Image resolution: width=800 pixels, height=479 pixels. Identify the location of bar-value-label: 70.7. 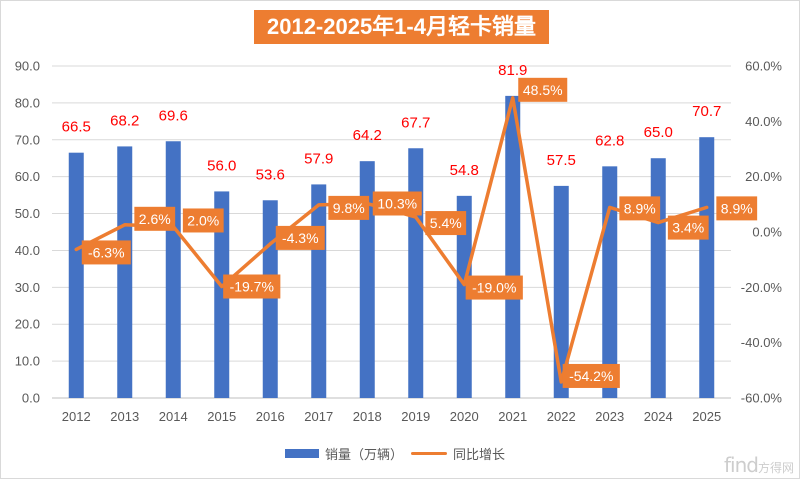
(706, 111).